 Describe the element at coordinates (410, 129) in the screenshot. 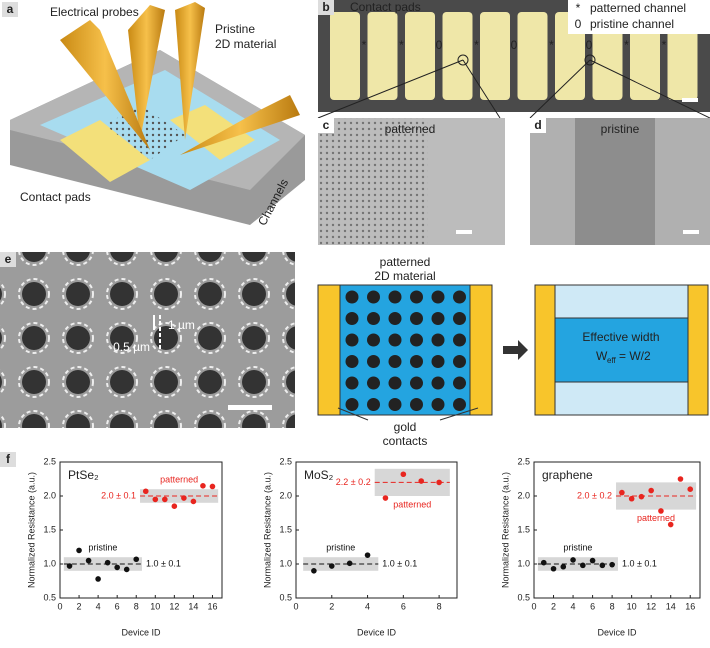

I see `annotation: patterned` at that location.